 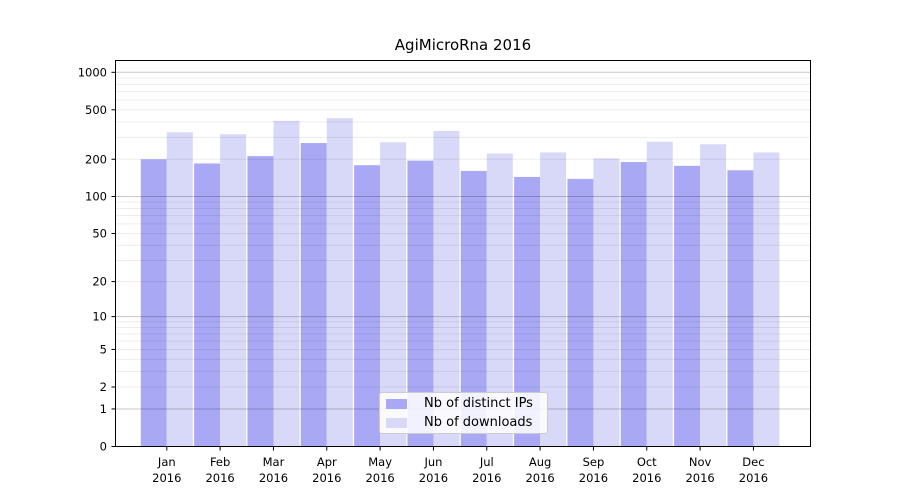 What do you see at coordinates (647, 462) in the screenshot?
I see `x-tick-label-month: Oct` at bounding box center [647, 462].